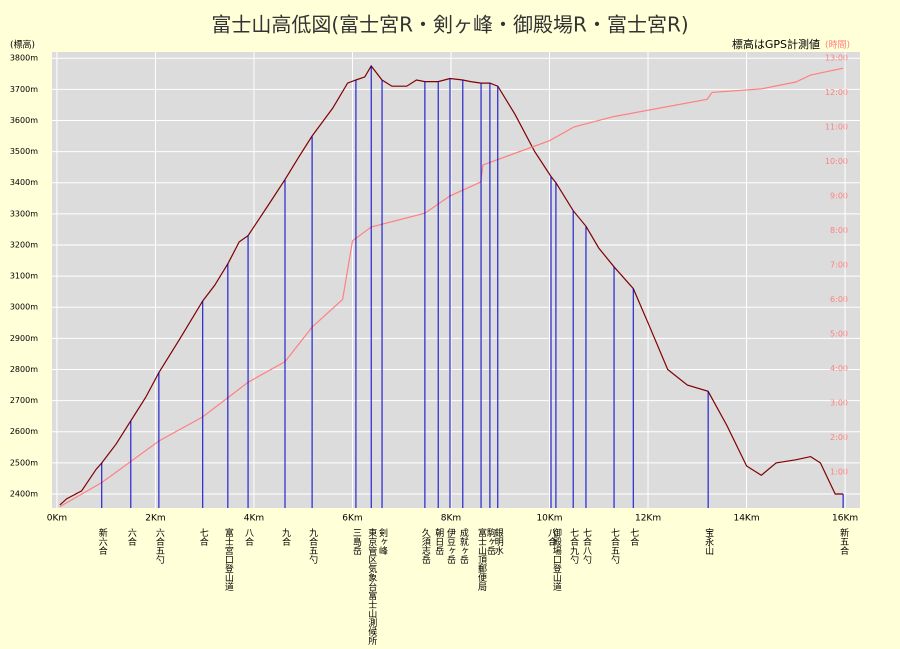 The height and width of the screenshot is (649, 900). I want to click on y2-tick-label: 6:00, so click(839, 299).